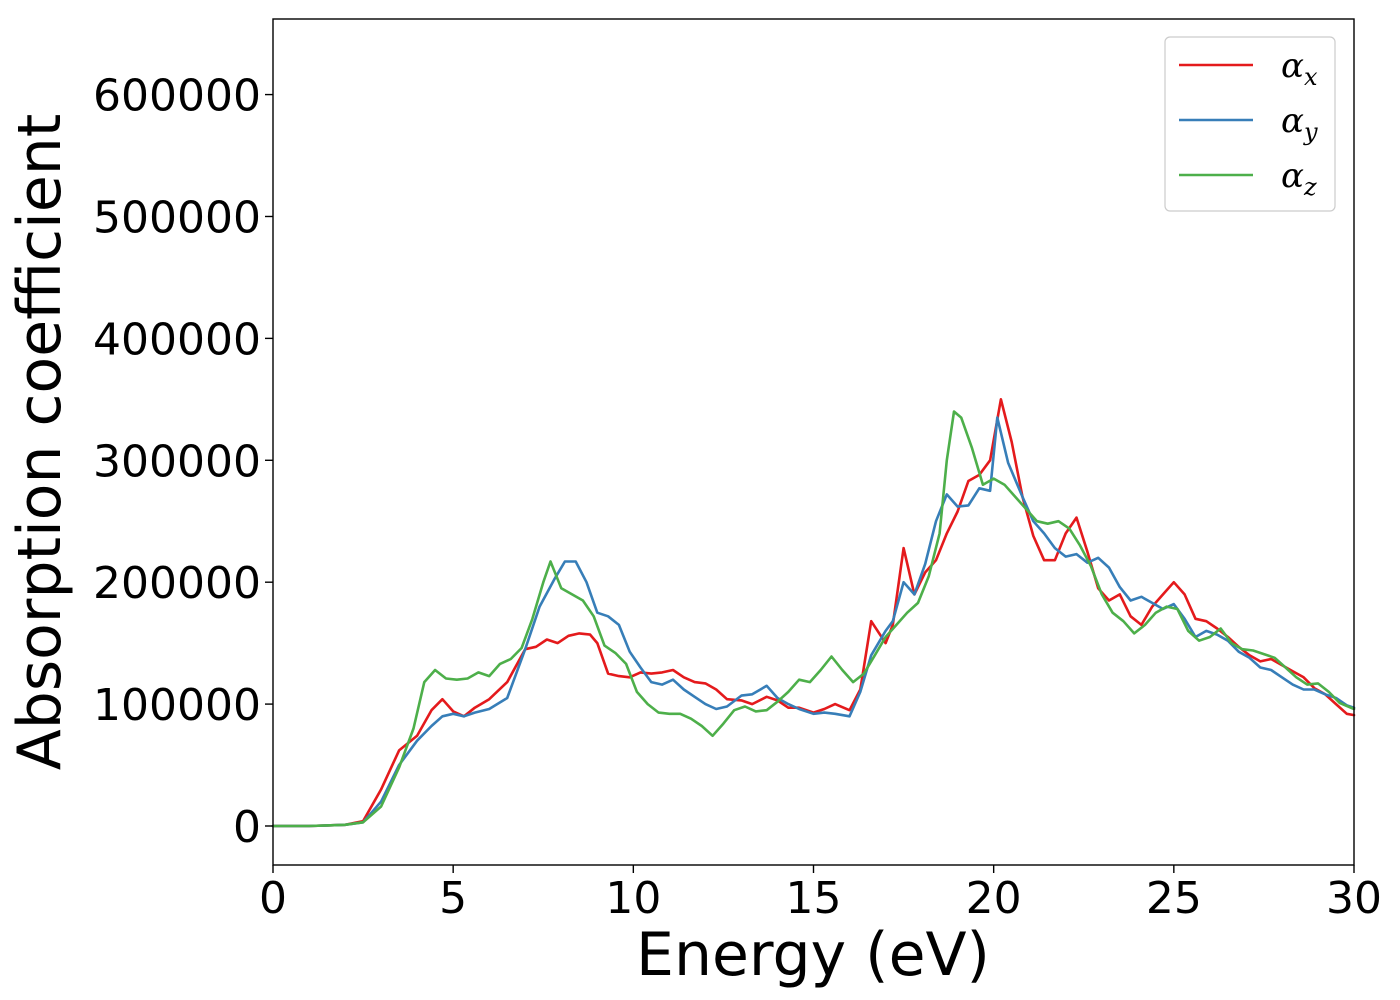 The height and width of the screenshot is (1000, 1400). What do you see at coordinates (633, 898) in the screenshot?
I see `x-tick-label: 10` at bounding box center [633, 898].